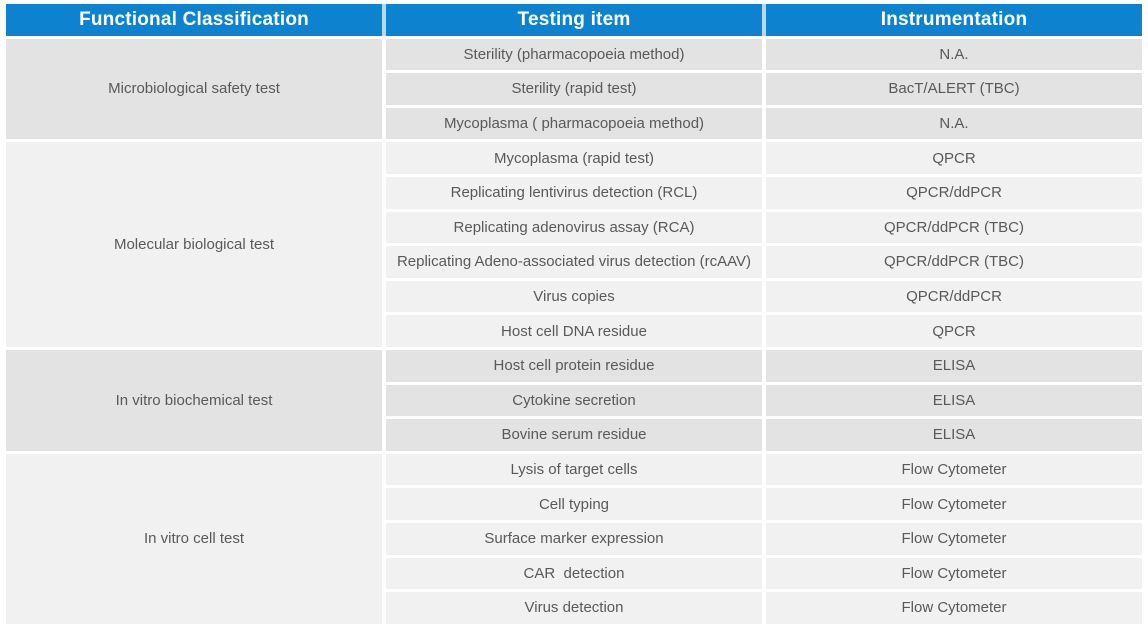  I want to click on testing-item-cell: Mycoplasma (rapid test), so click(574, 158).